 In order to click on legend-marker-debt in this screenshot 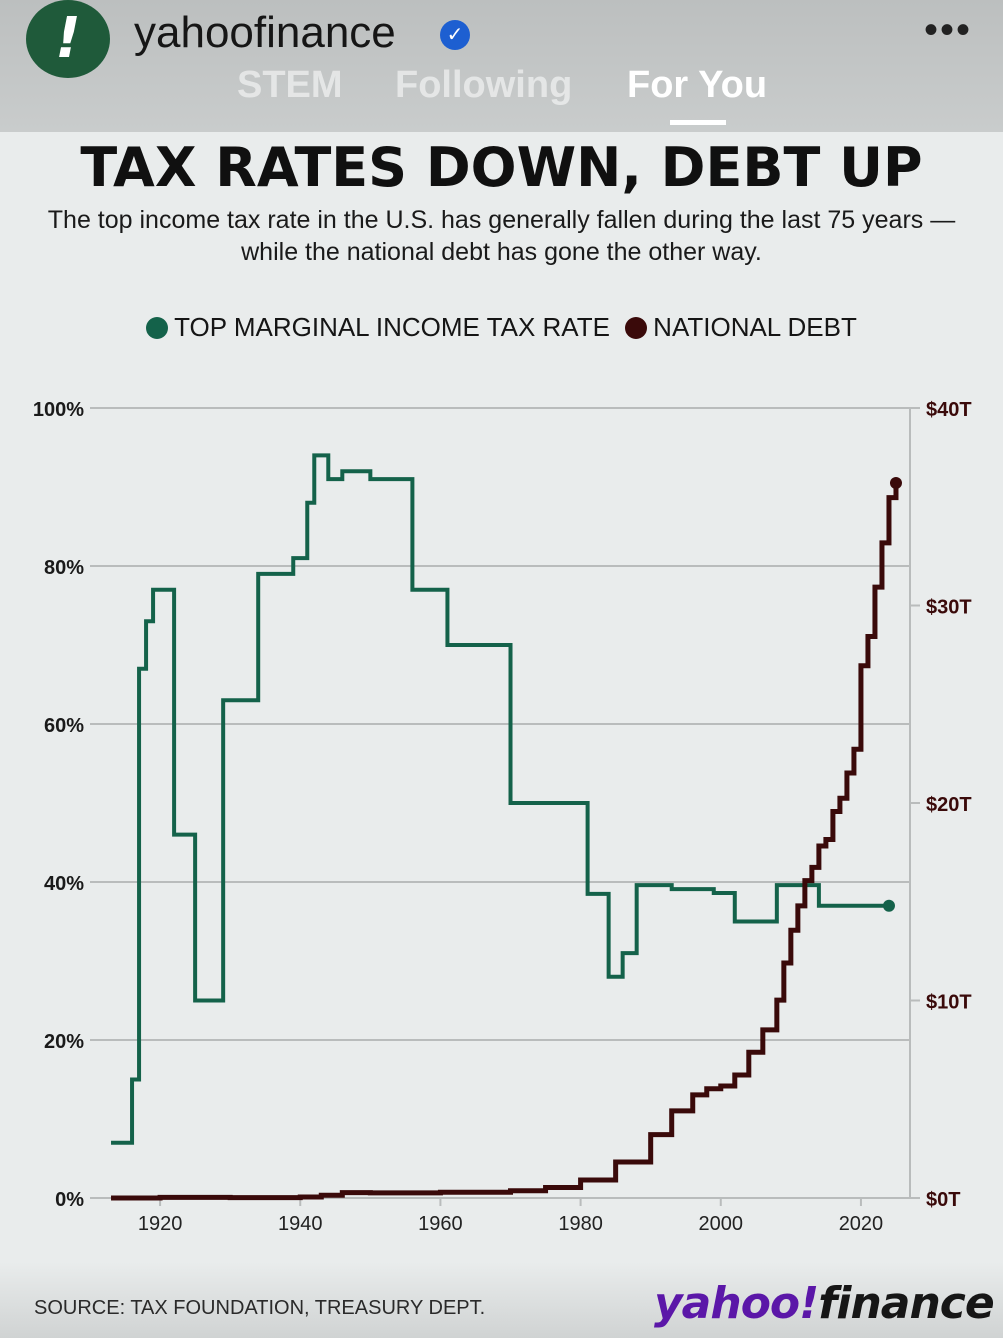, I will do `click(636, 328)`.